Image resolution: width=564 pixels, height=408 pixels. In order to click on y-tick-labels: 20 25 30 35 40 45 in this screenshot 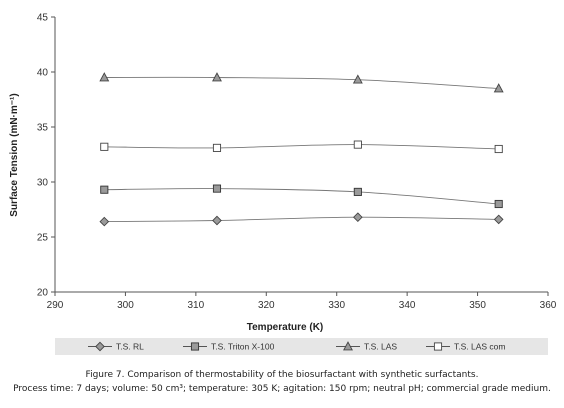, I will do `click(43, 156)`.